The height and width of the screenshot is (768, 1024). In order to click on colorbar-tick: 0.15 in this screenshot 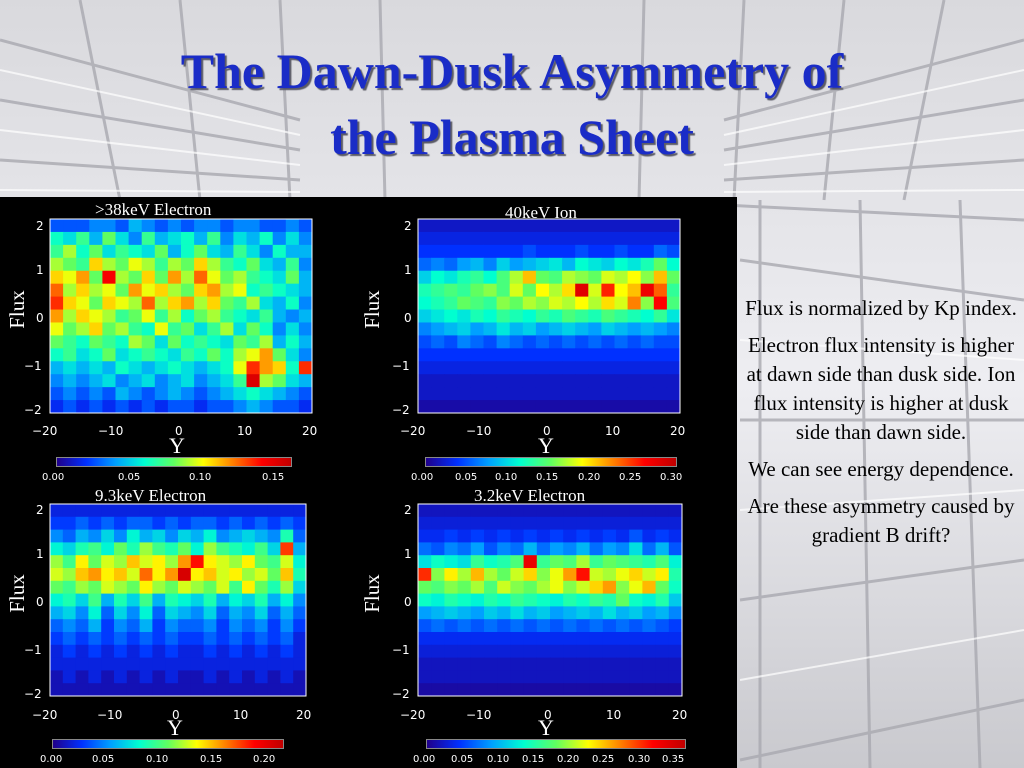, I will do `click(547, 477)`.